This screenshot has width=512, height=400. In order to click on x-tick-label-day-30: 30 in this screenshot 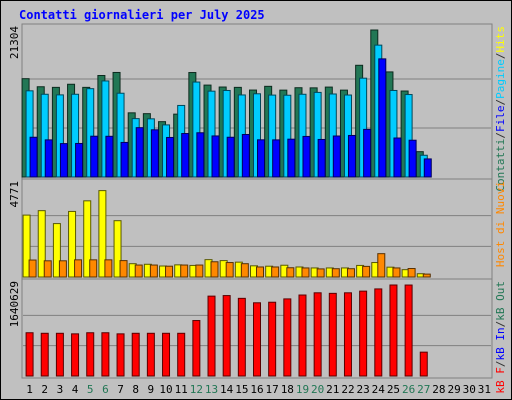, I will do `click(469, 389)`.